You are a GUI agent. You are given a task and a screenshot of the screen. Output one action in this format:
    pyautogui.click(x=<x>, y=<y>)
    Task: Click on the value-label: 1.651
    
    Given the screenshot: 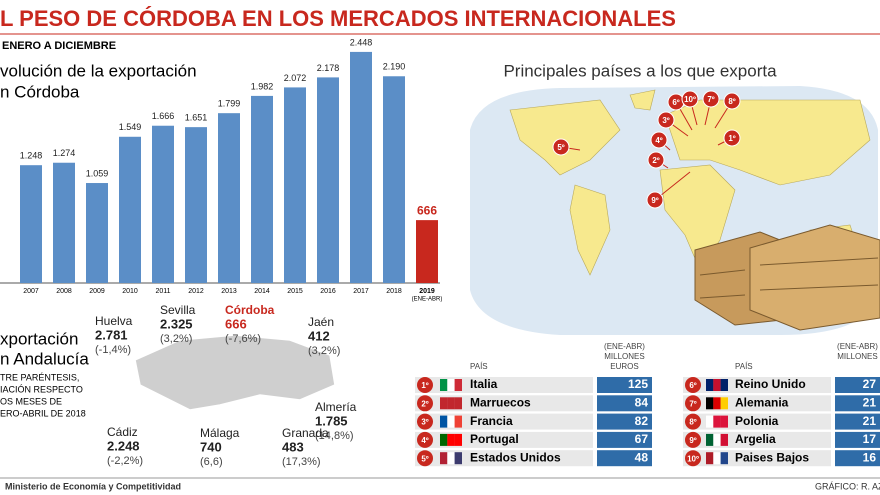 What is the action you would take?
    pyautogui.click(x=196, y=118)
    